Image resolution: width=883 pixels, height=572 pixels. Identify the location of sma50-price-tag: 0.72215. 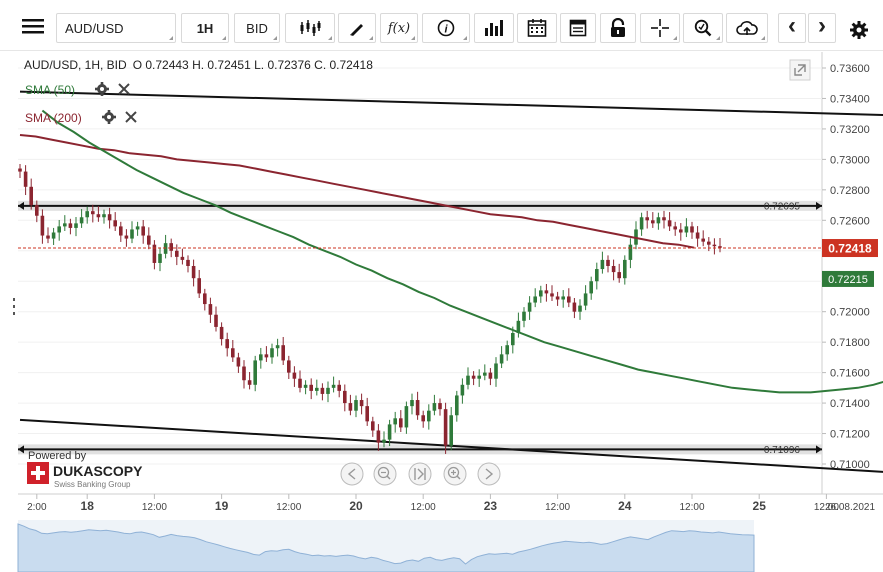
(848, 278).